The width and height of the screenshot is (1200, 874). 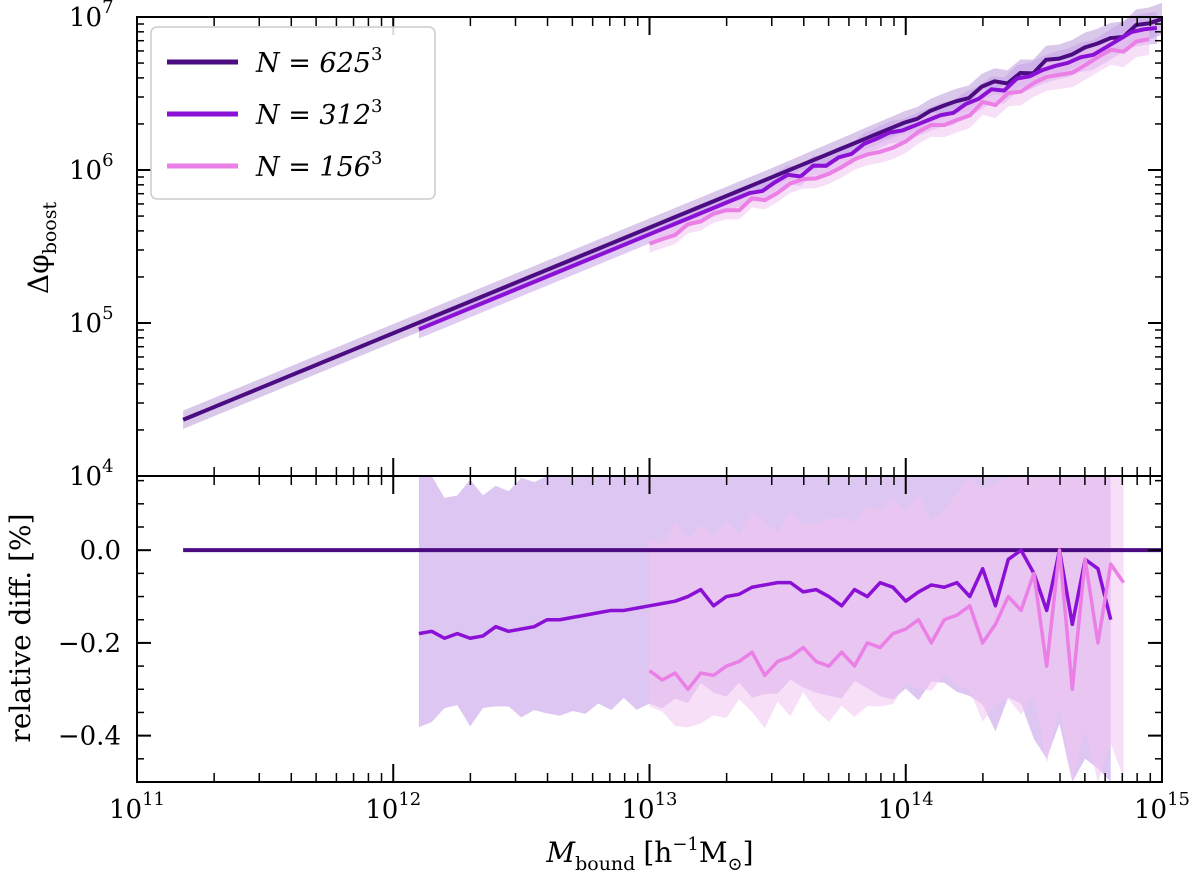 What do you see at coordinates (650, 807) in the screenshot?
I see `bottom-xtick-label: 1013` at bounding box center [650, 807].